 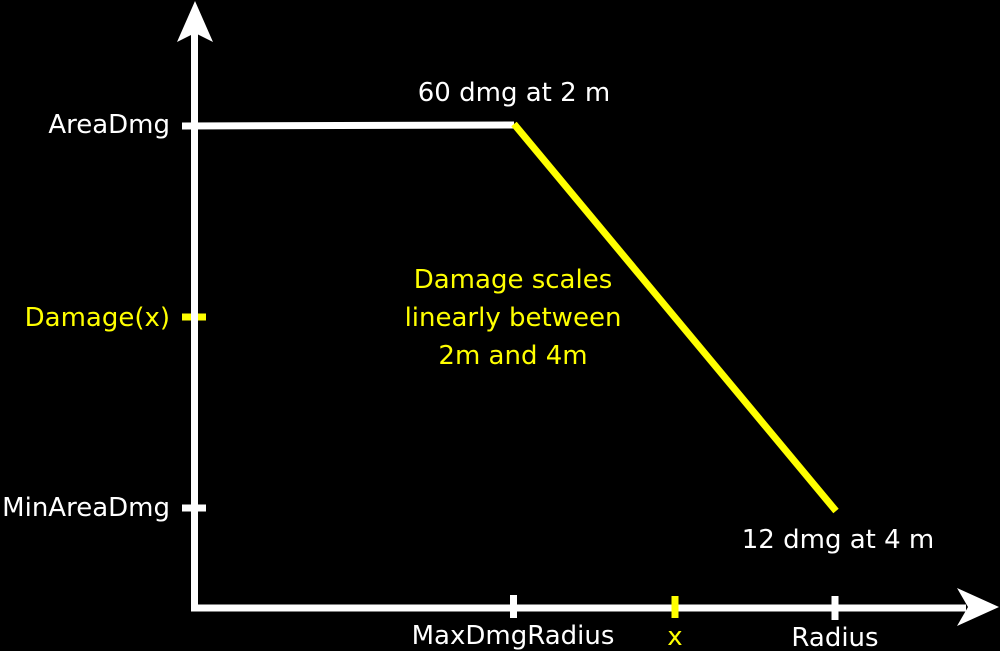 What do you see at coordinates (978, 607) in the screenshot?
I see `x-axis-arrow-icon` at bounding box center [978, 607].